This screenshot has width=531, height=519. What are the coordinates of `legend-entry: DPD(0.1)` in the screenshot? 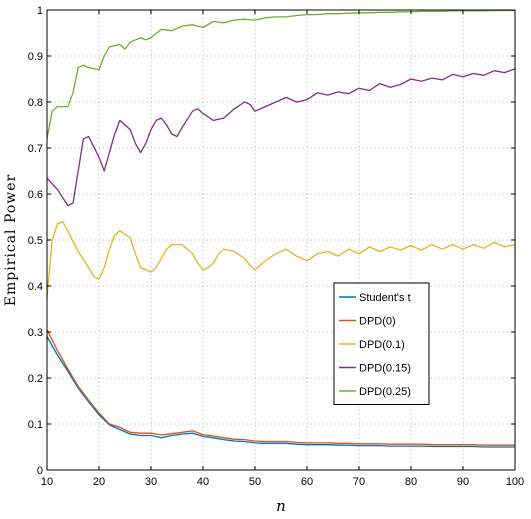 It's located at (382, 345).